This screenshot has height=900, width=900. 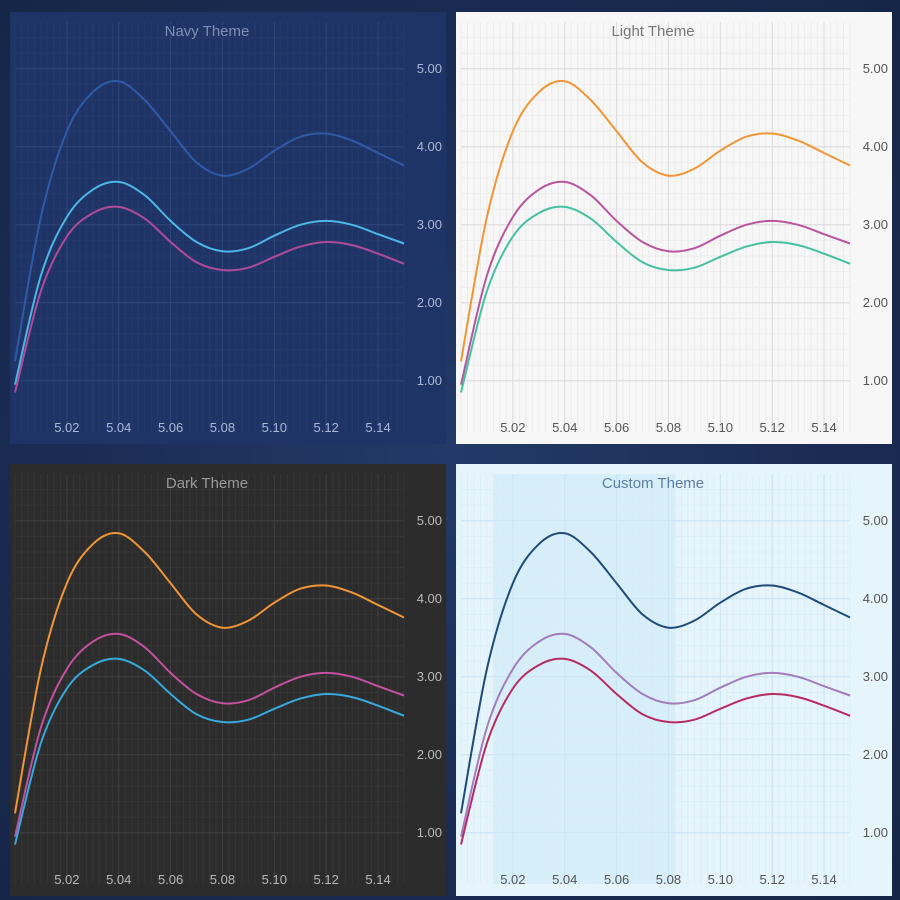 I want to click on chart-title: Dark Theme, so click(x=207, y=483).